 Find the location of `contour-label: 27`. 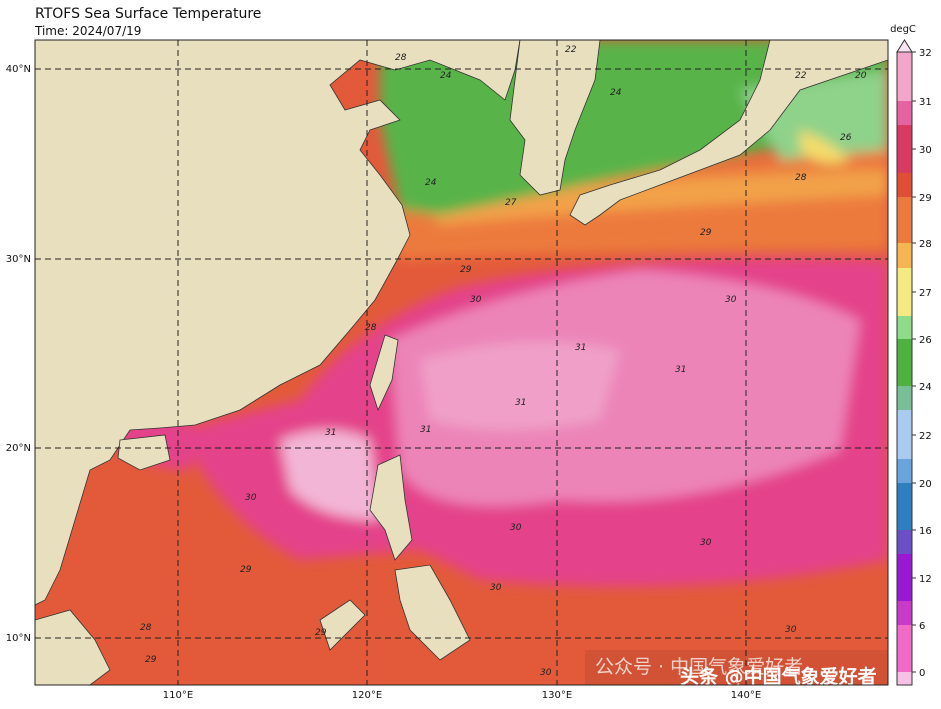

contour-label: 27 is located at coordinates (511, 203).